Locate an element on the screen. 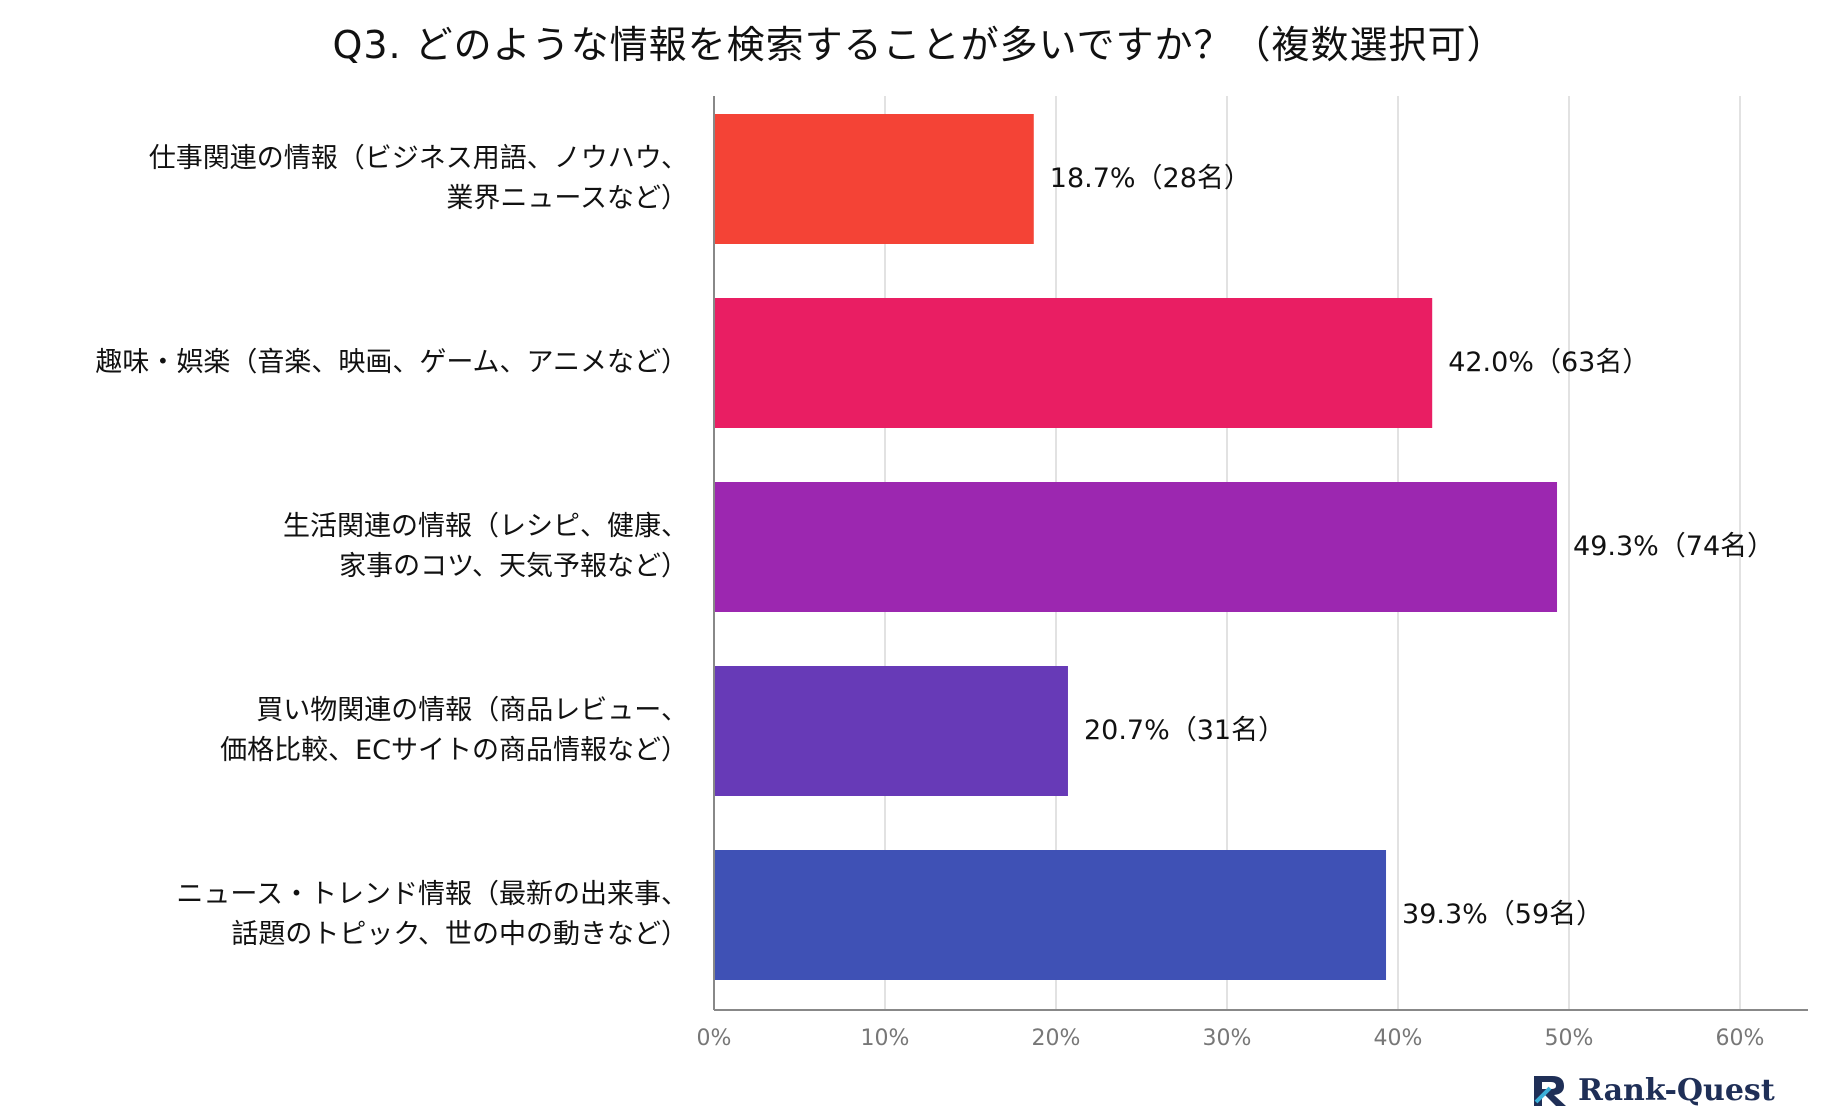  rank-quest-logo-icon is located at coordinates (1550, 1091).